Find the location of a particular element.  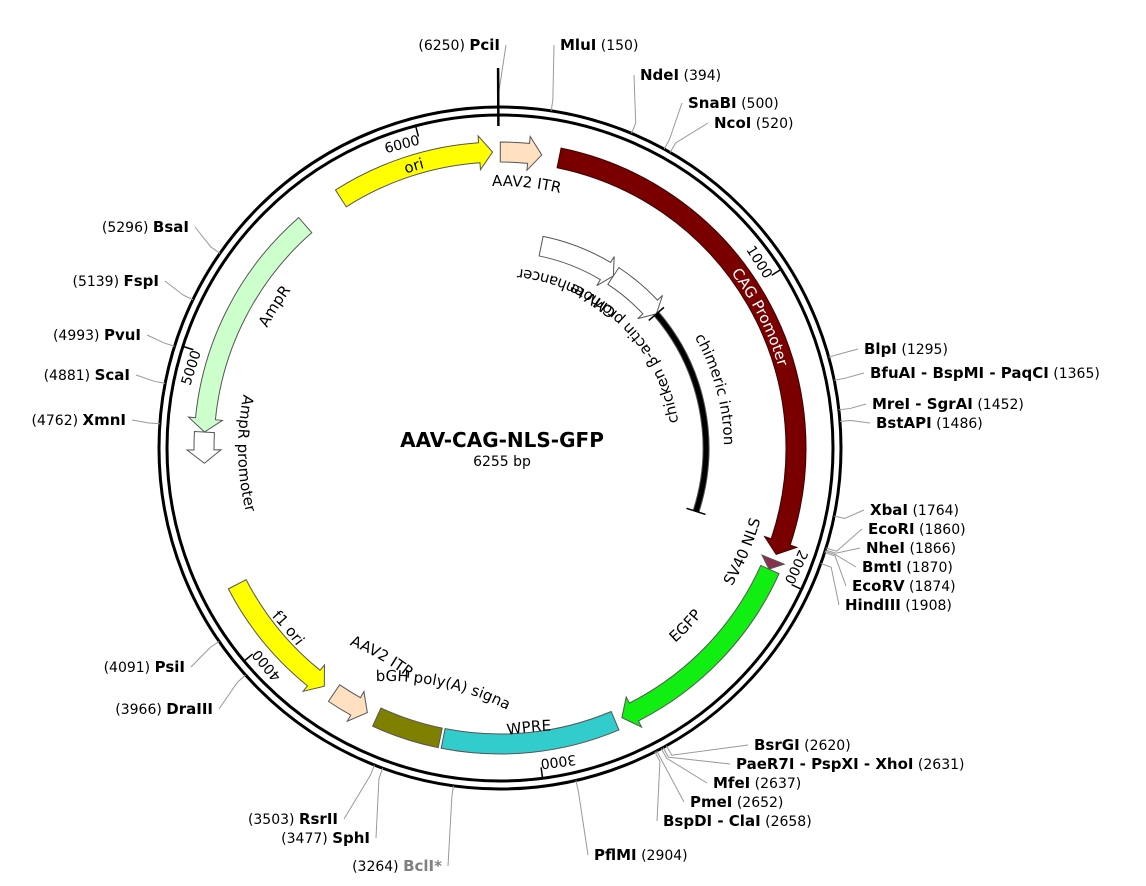

feature-wpre is located at coordinates (530, 732).